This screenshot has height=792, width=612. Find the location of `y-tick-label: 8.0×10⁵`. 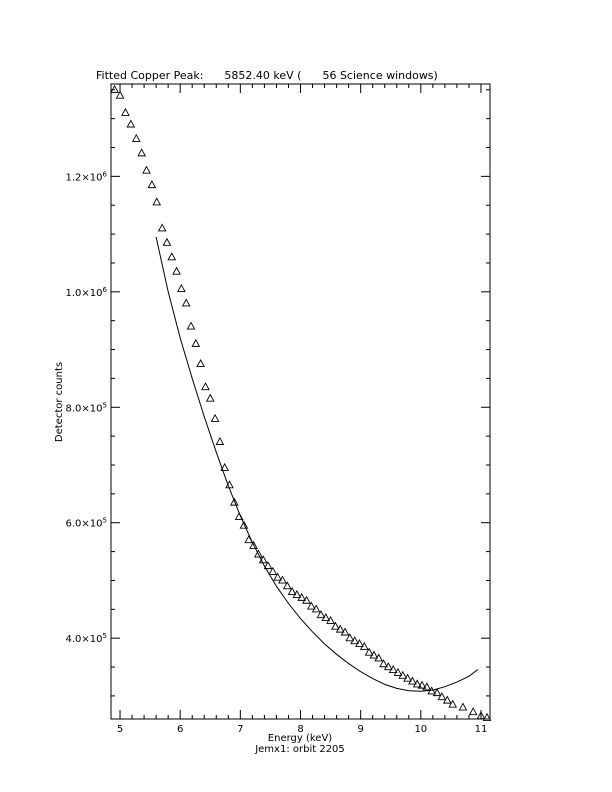

y-tick-label: 8.0×10⁵ is located at coordinates (86, 407).